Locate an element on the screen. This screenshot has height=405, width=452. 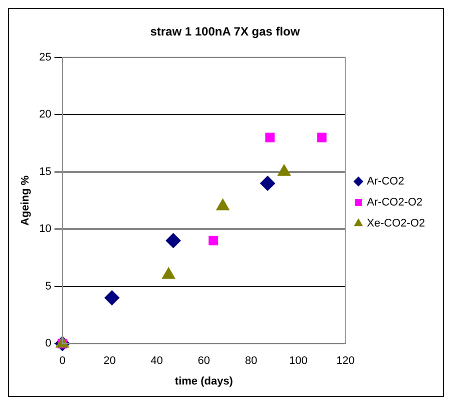
x-tick-label: 120 is located at coordinates (345, 361).